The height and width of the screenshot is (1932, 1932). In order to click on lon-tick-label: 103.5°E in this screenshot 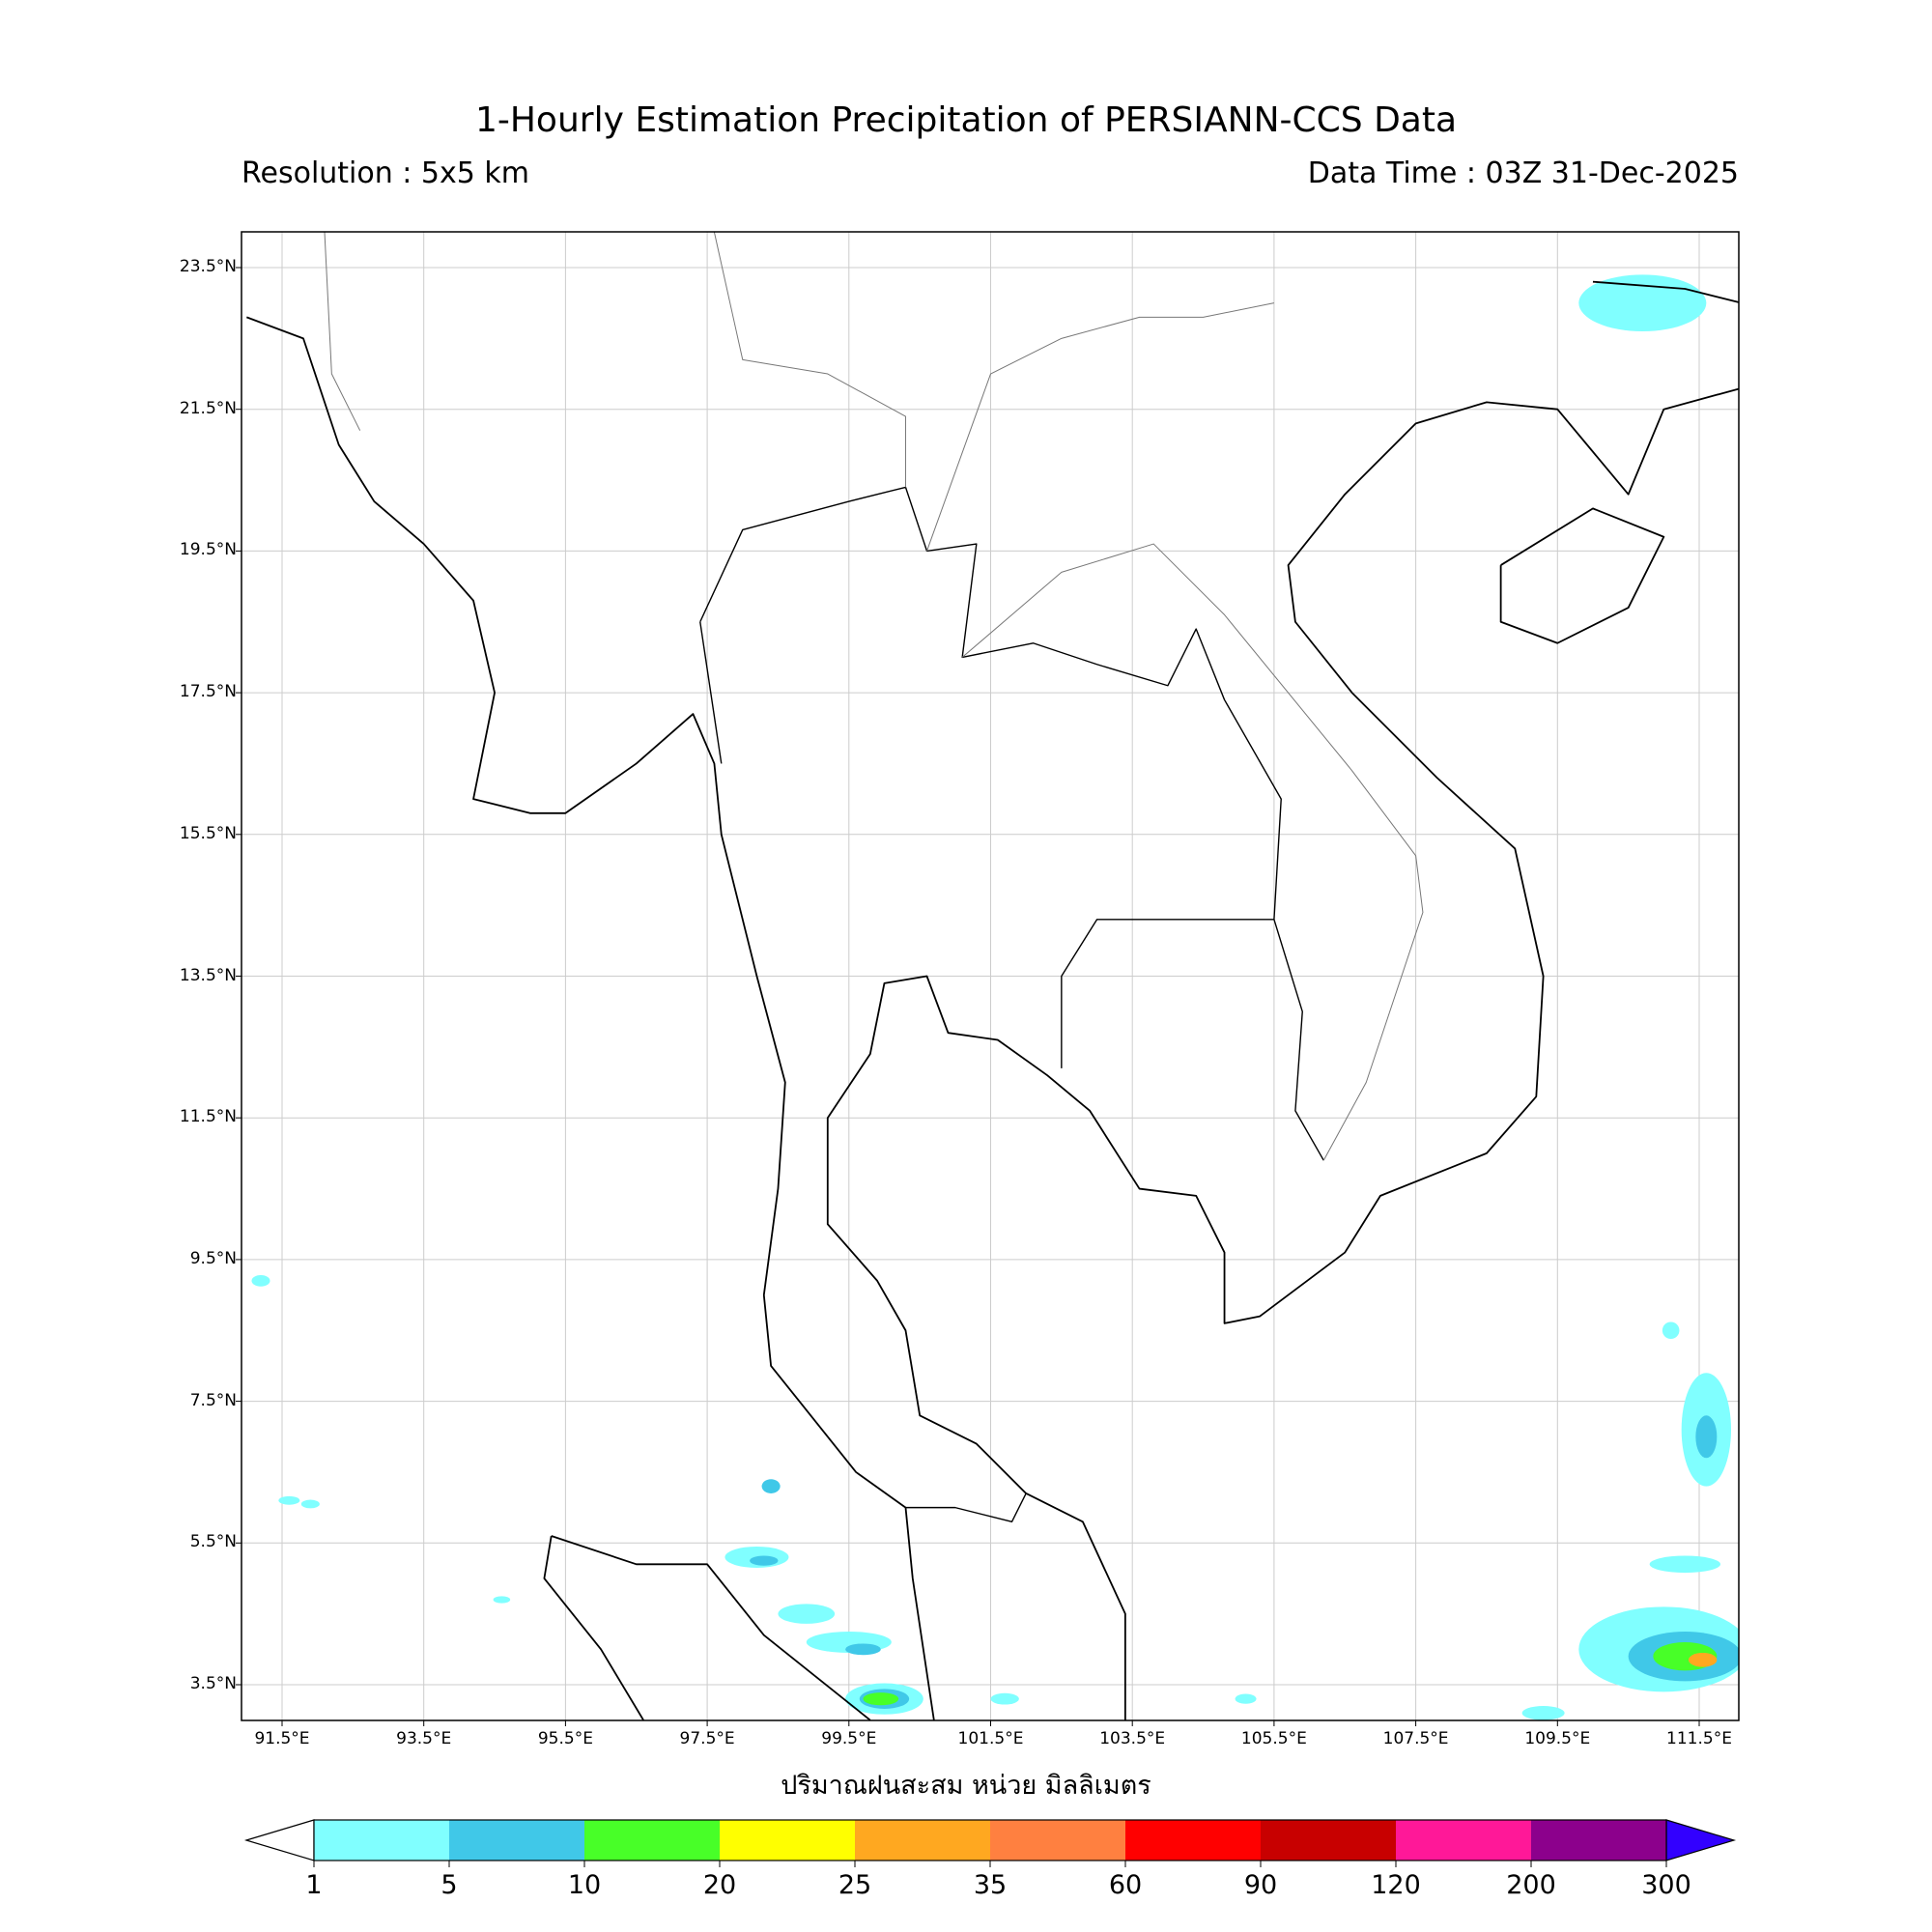, I will do `click(1132, 1738)`.